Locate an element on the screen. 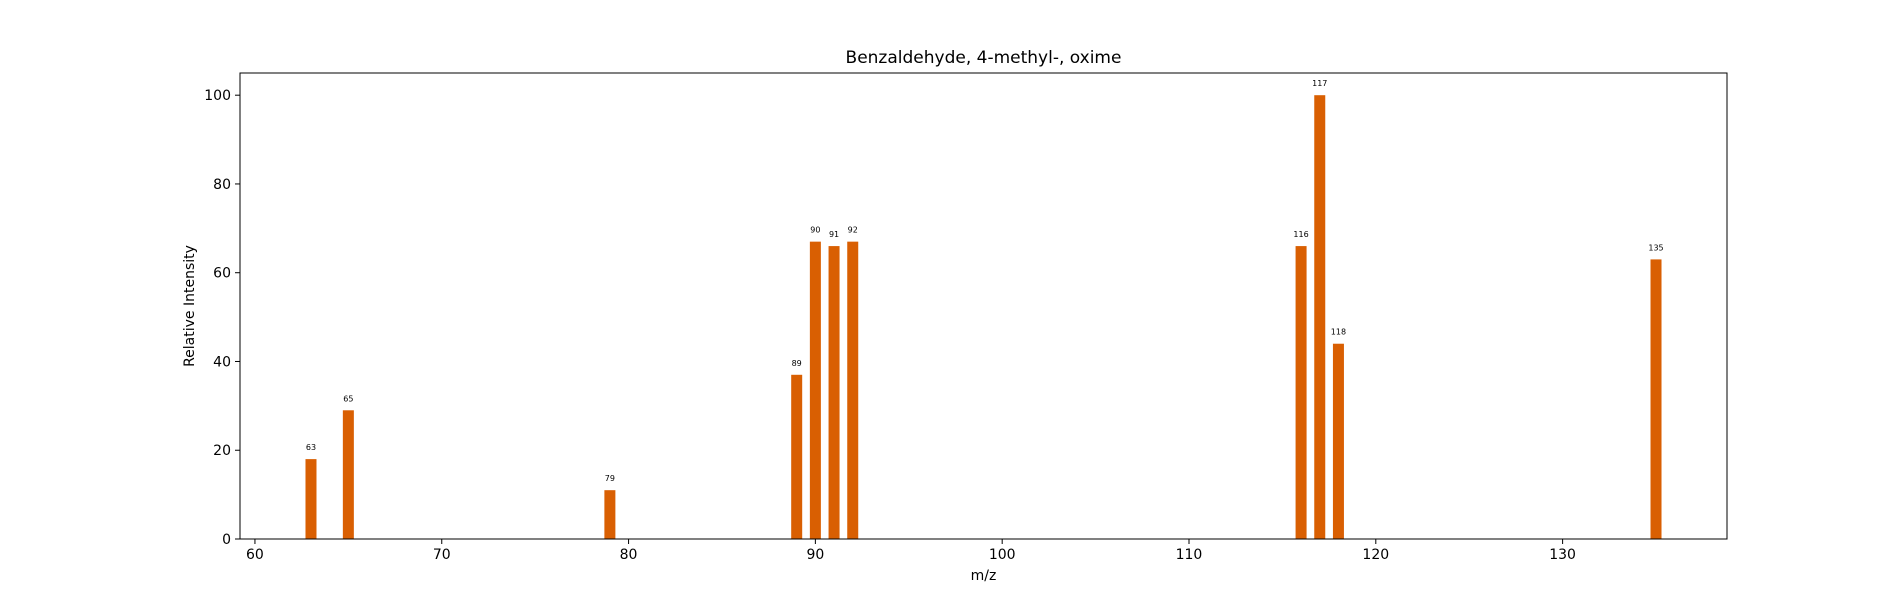 This screenshot has height=600, width=1900. bar-label-79: 79 is located at coordinates (610, 478).